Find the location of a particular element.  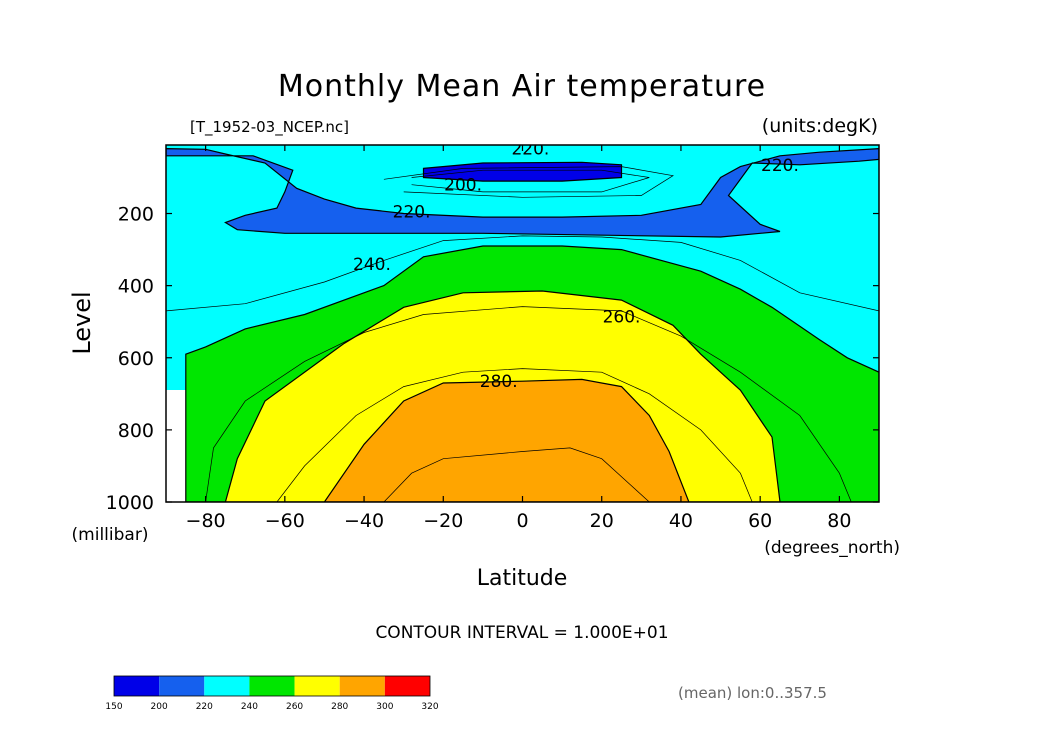

colorbar-frame is located at coordinates (272, 686).